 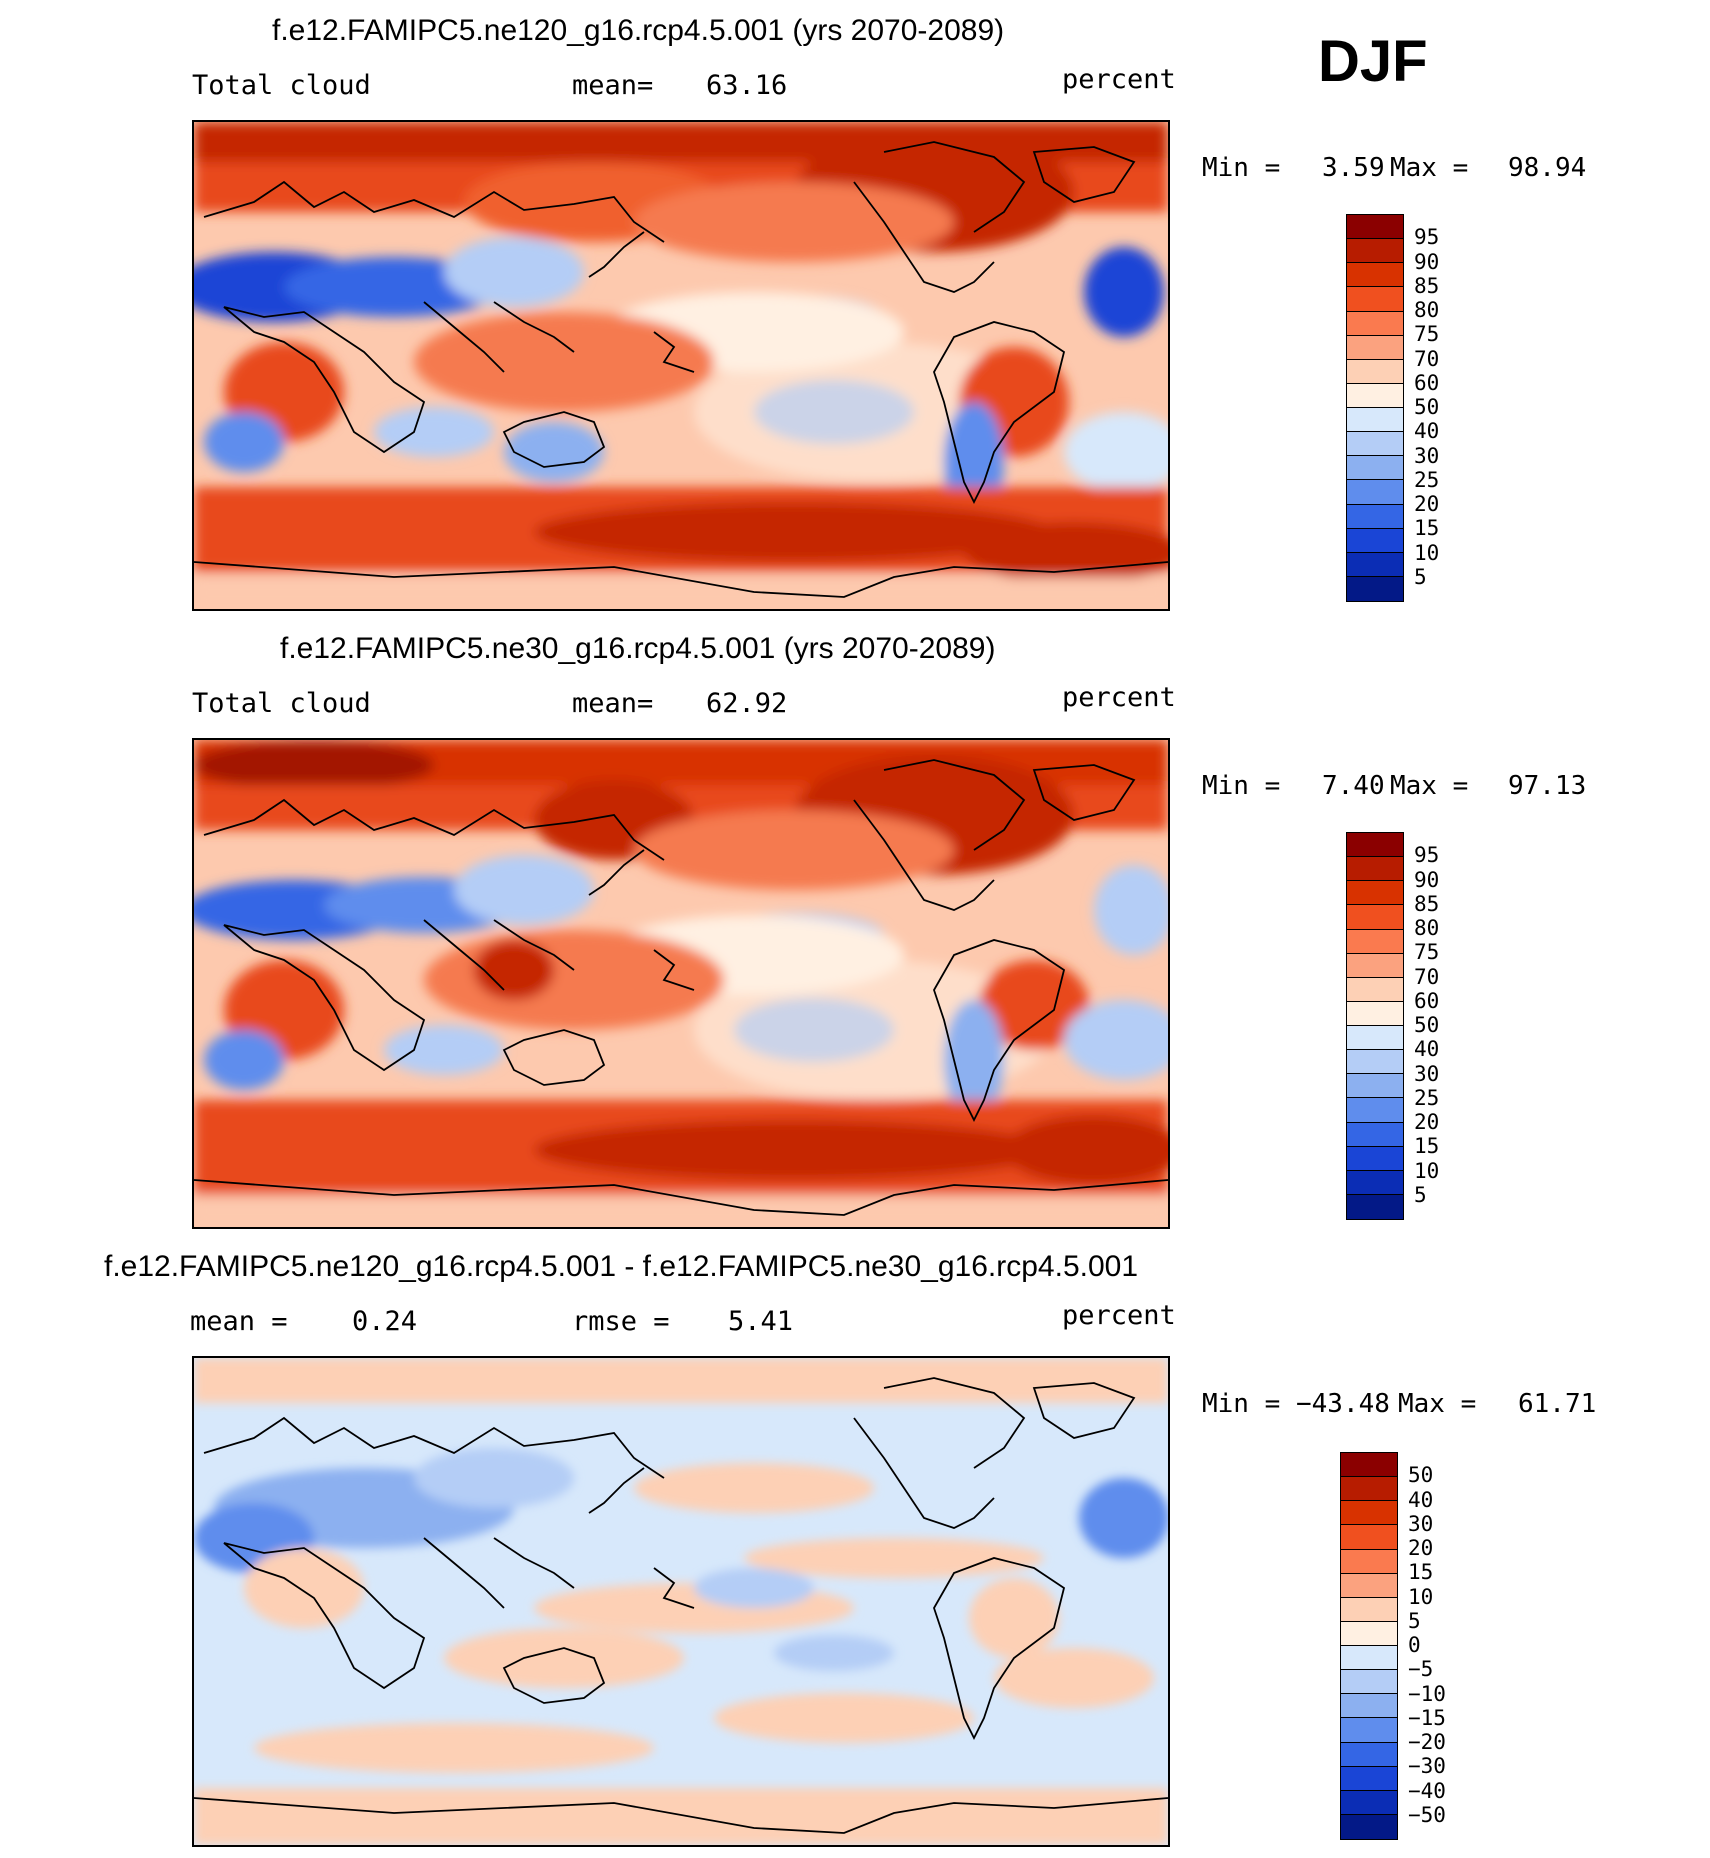 What do you see at coordinates (1421, 1669) in the screenshot?
I see `colorbar-level-label: −5` at bounding box center [1421, 1669].